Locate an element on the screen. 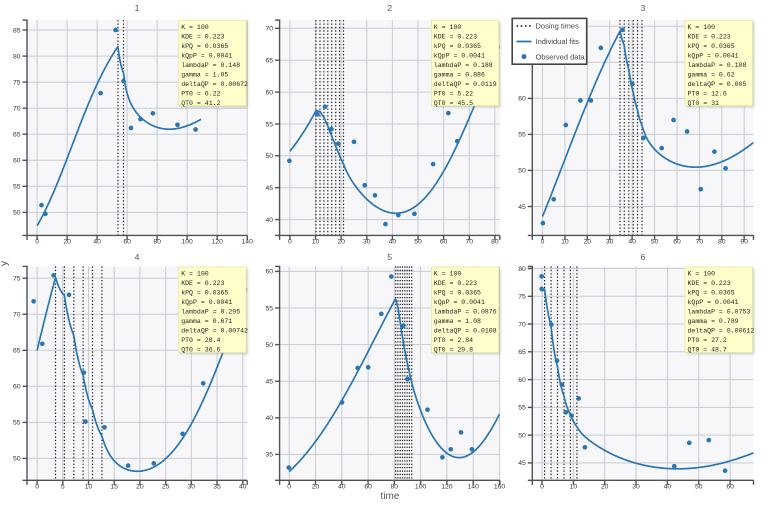 The height and width of the screenshot is (509, 768). svg-text: 3 is located at coordinates (642, 8).